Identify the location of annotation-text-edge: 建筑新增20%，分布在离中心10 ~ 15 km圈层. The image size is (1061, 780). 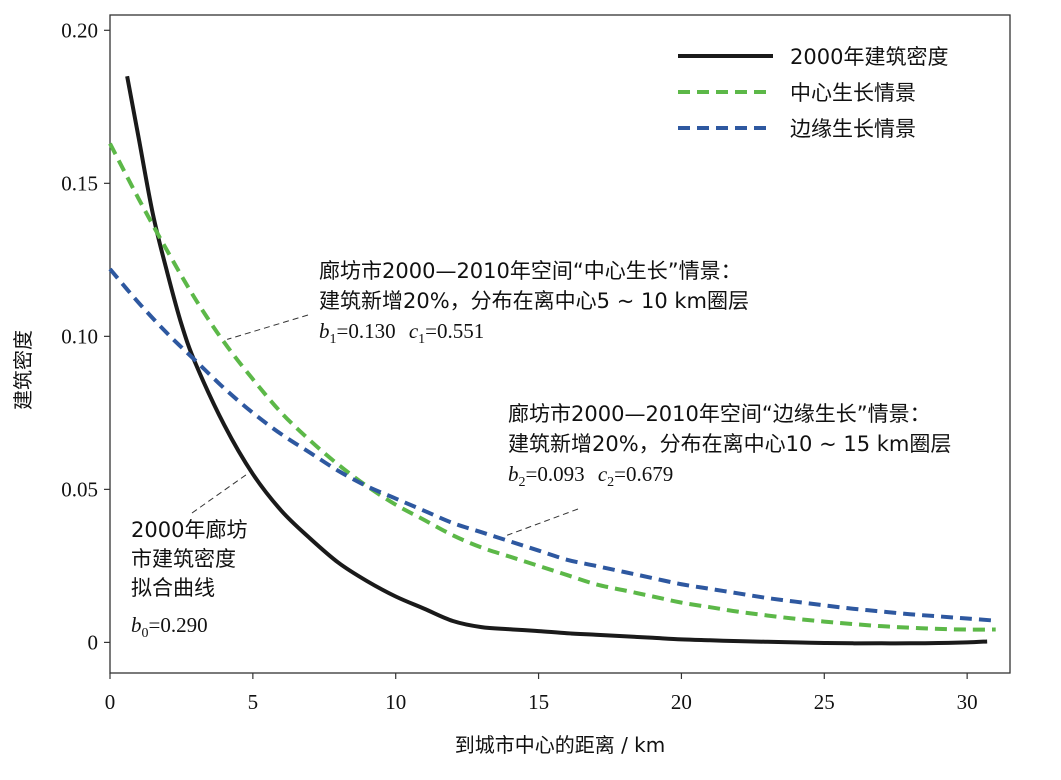
(729, 444).